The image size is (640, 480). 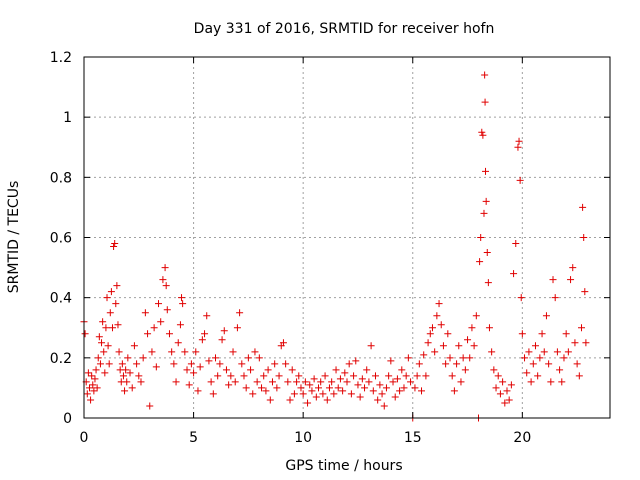 I want to click on y-tick-label: 0.2, so click(x=61, y=359).